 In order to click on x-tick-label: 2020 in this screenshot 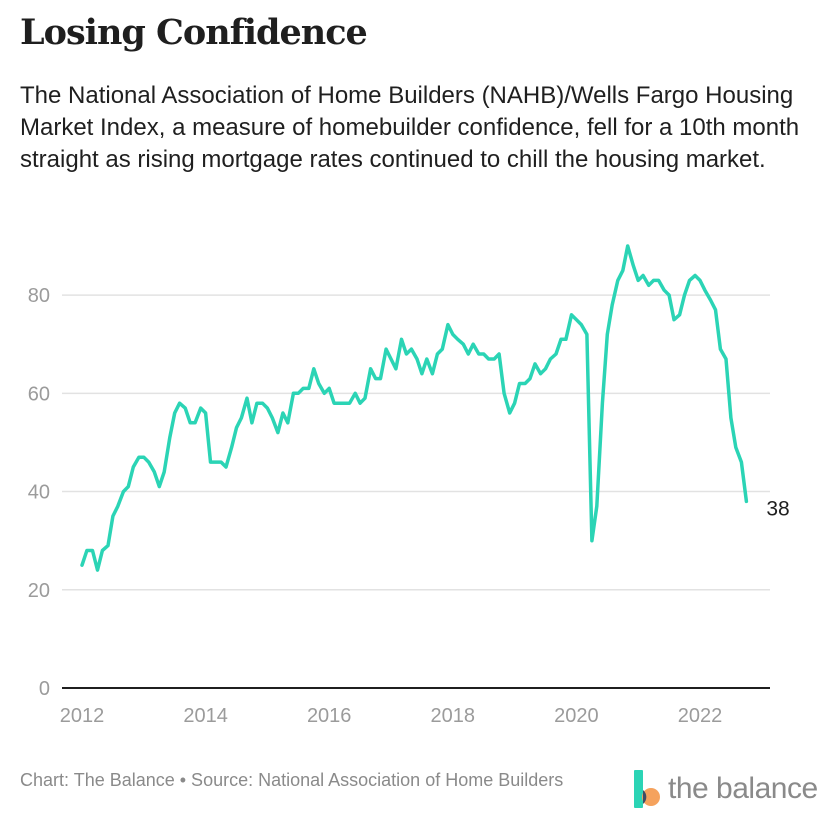, I will do `click(576, 716)`.